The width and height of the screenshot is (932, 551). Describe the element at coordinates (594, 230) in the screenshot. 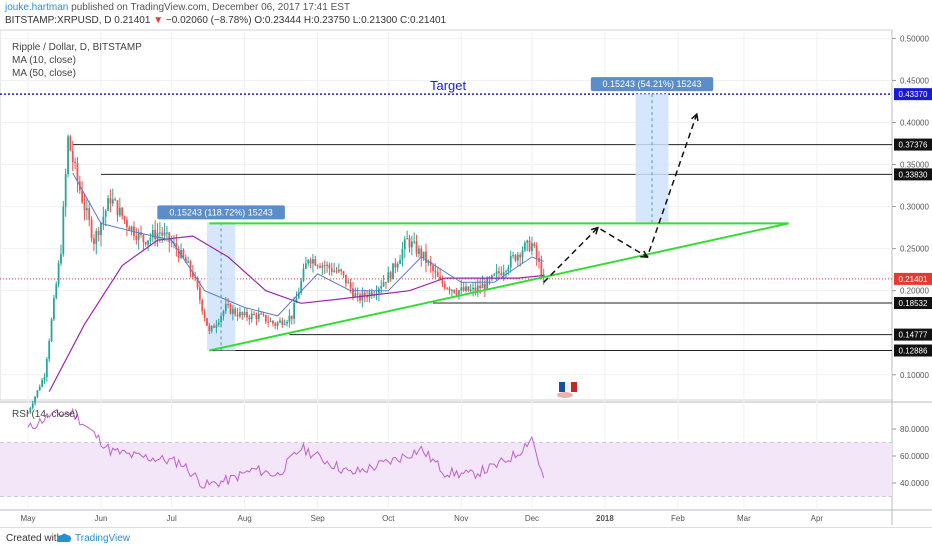

I see `arrowhead-icon` at that location.